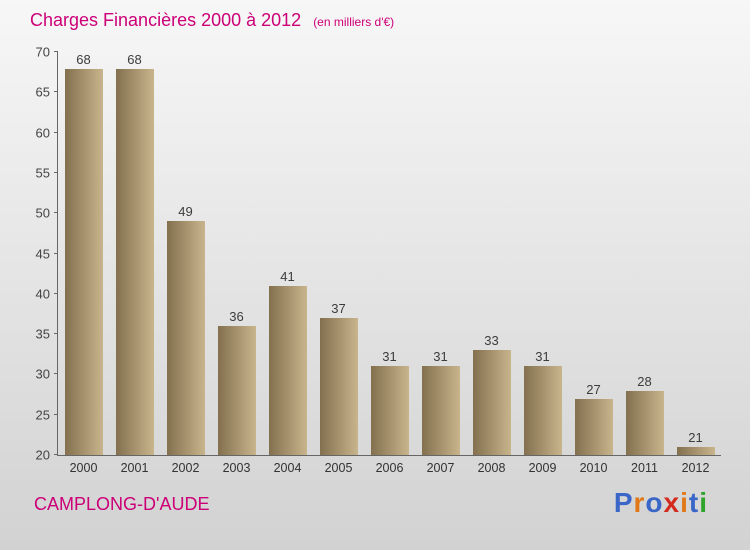 The image size is (750, 550). What do you see at coordinates (491, 468) in the screenshot?
I see `x-tick-label: 2008` at bounding box center [491, 468].